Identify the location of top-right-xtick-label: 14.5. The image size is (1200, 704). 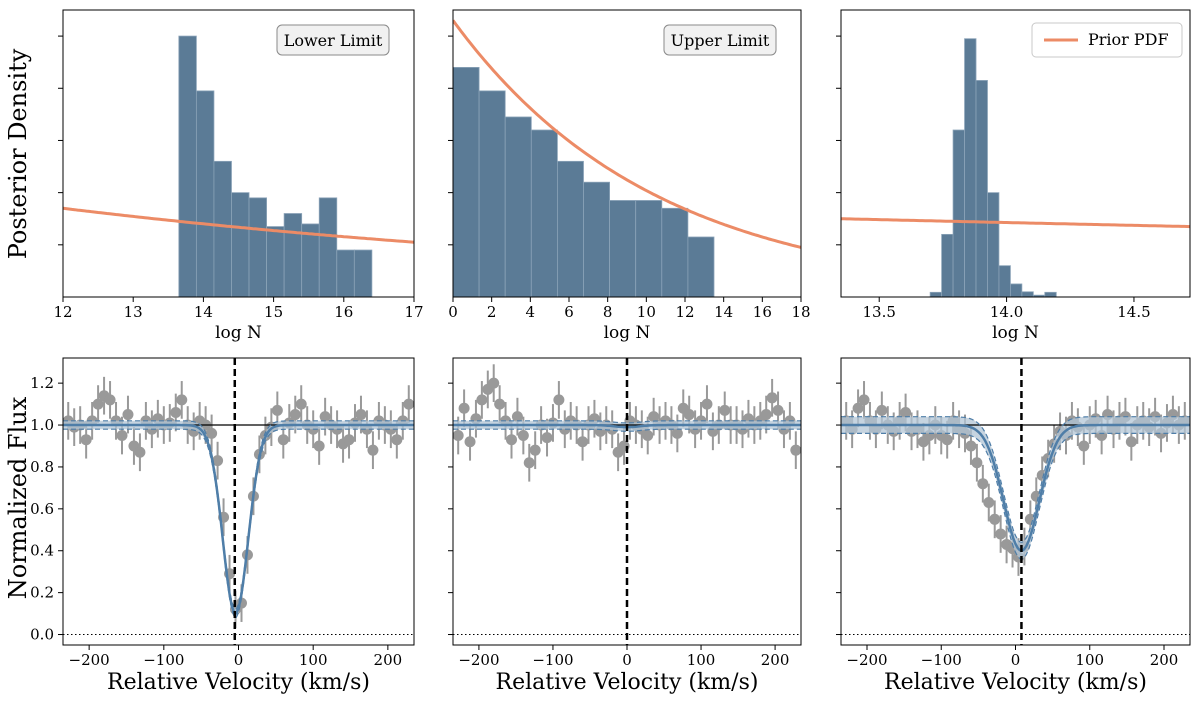
(1133, 312).